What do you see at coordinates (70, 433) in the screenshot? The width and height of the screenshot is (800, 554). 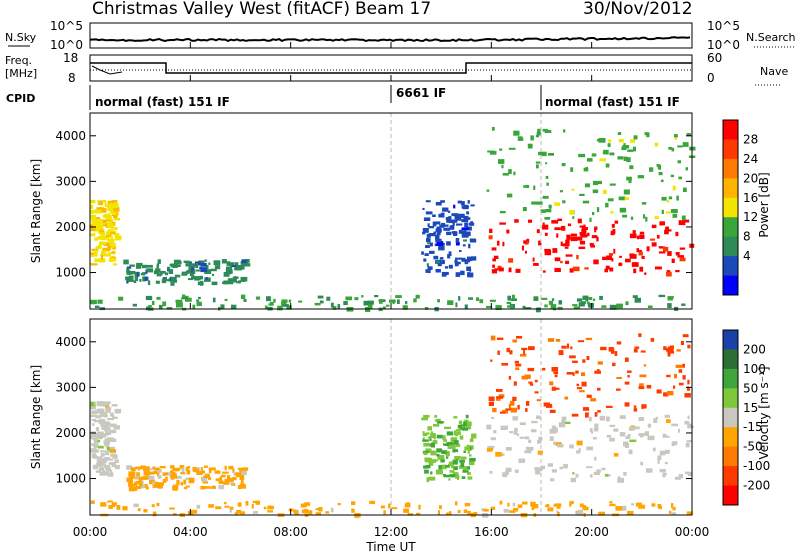 I see `ytick-label: 2000` at bounding box center [70, 433].